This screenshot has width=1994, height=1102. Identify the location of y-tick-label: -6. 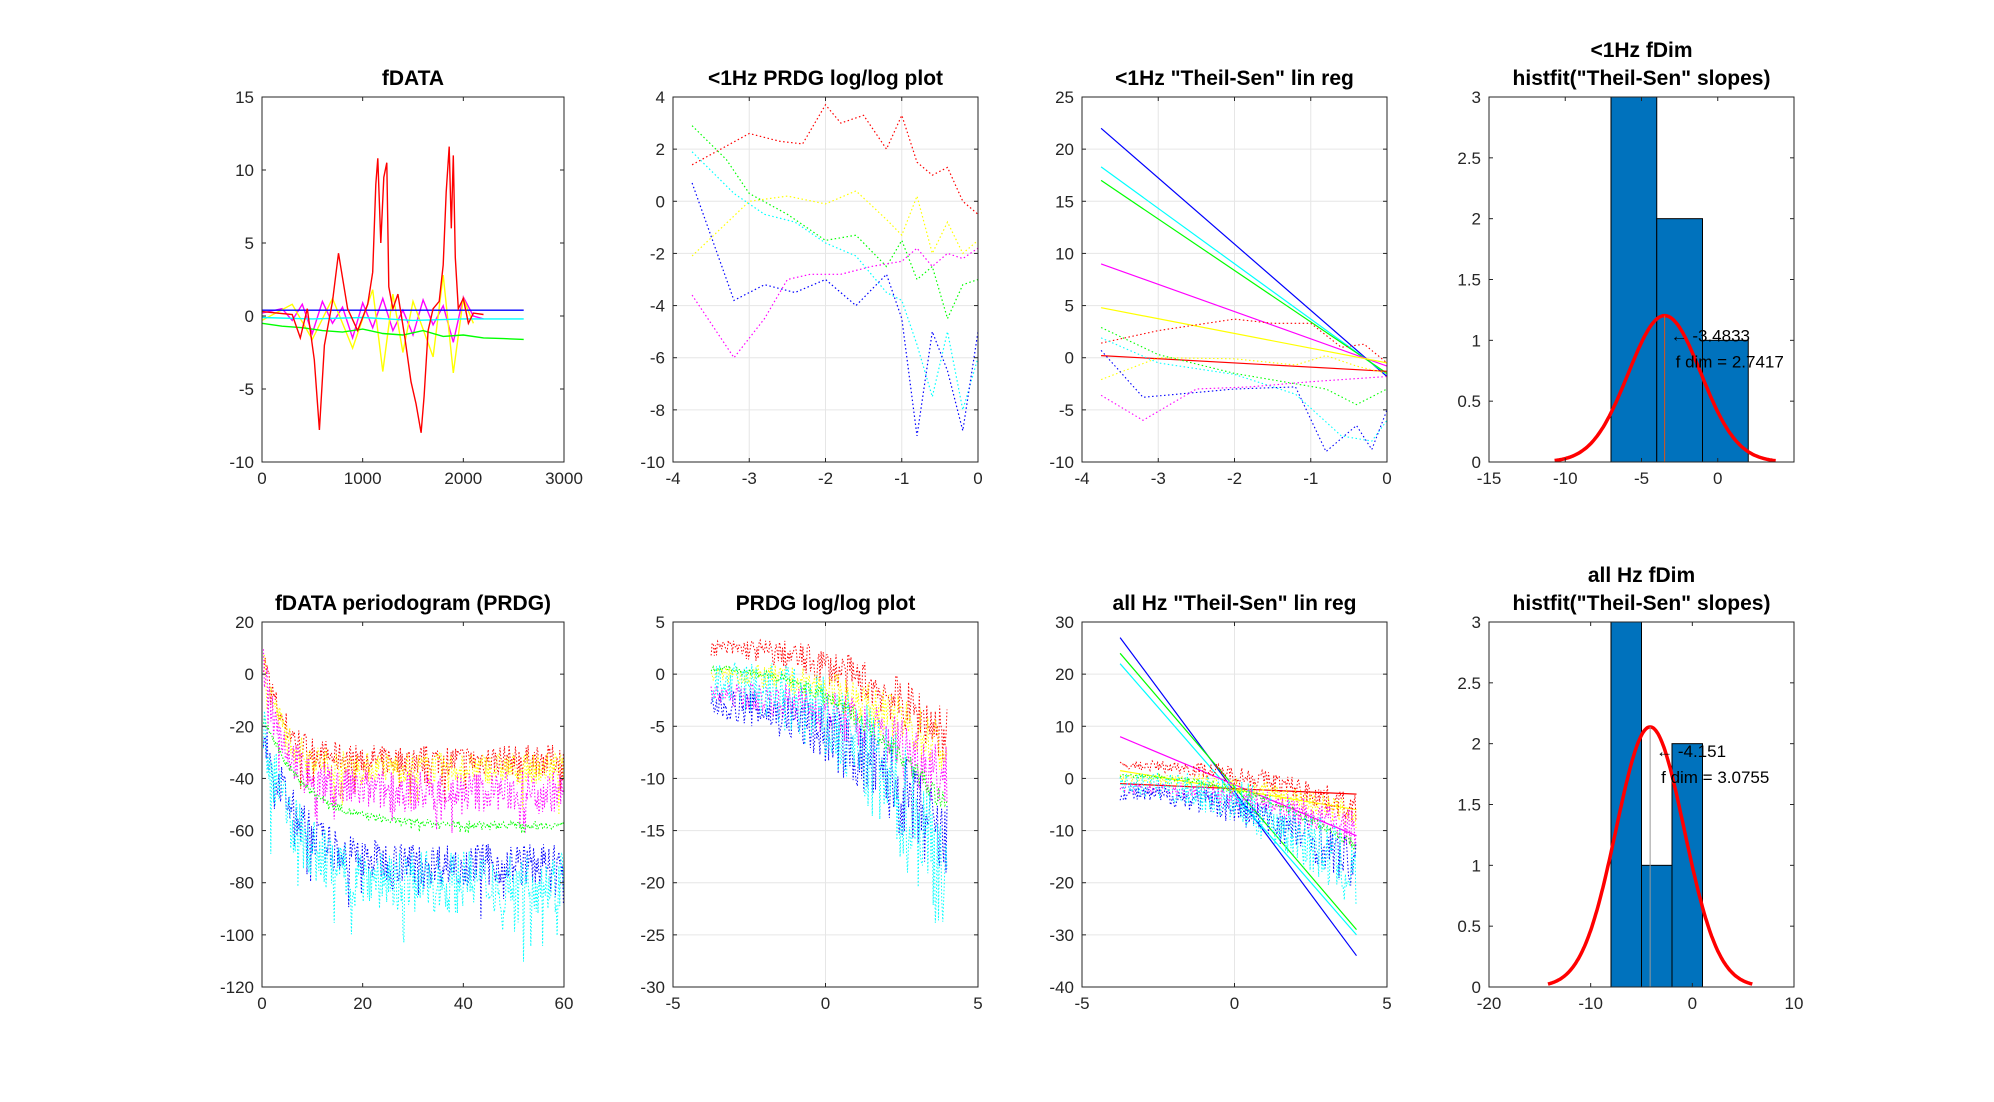
(657, 358).